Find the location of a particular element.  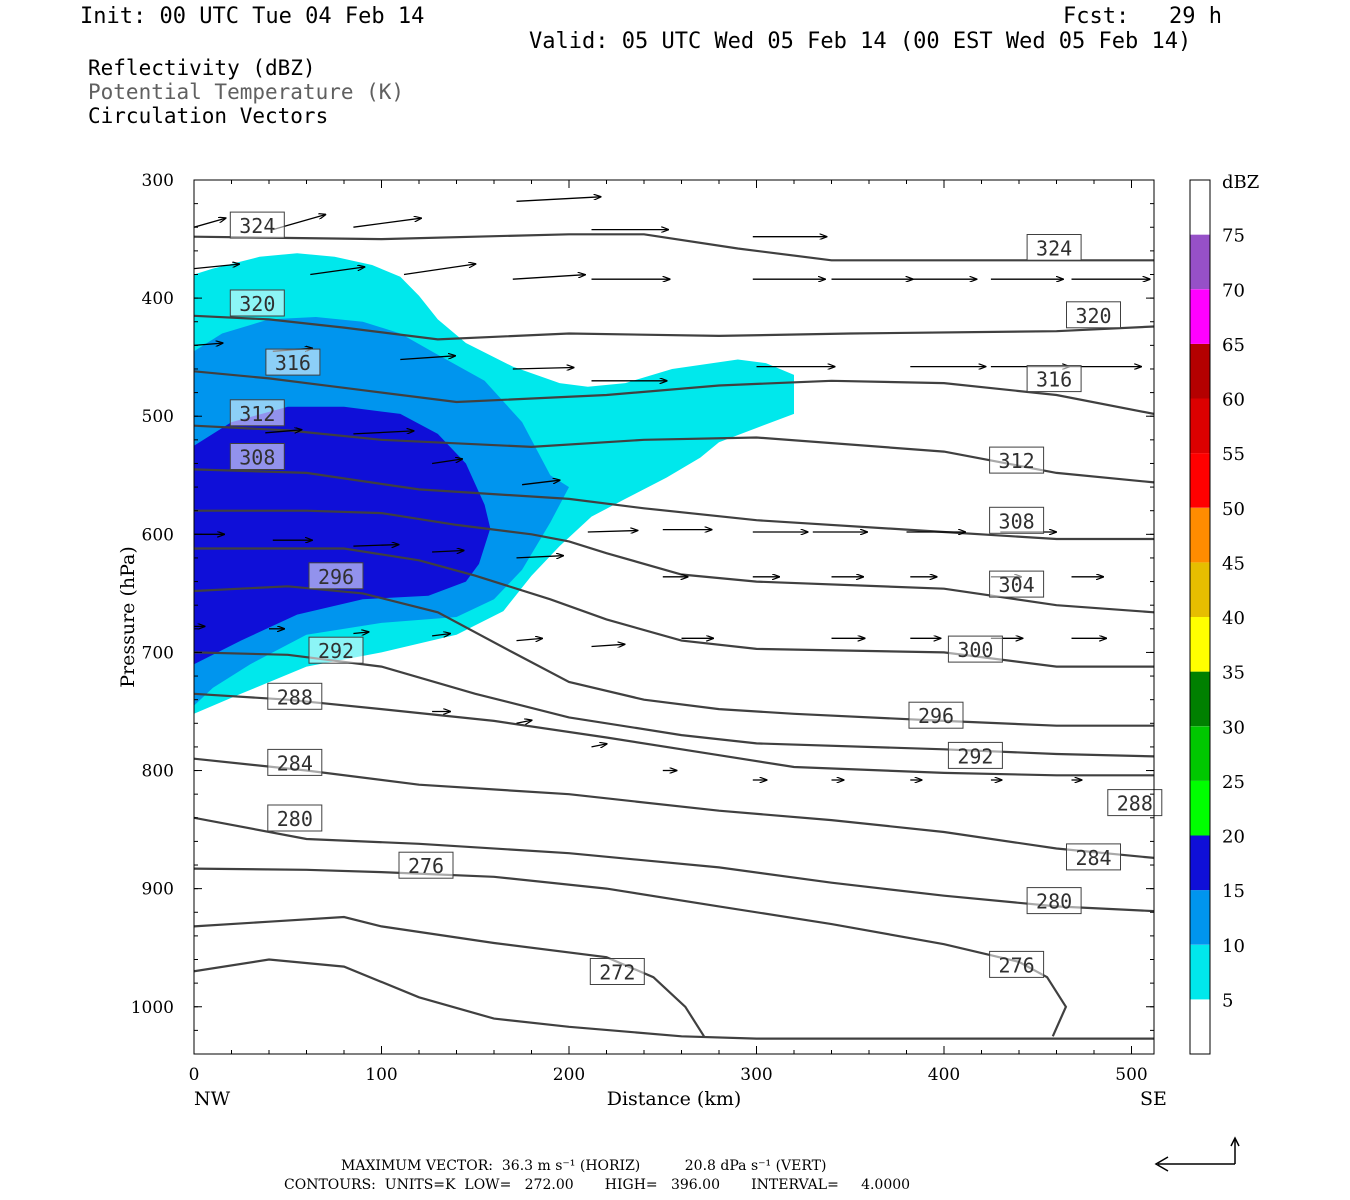

y-tick-label: 800 is located at coordinates (158, 772).